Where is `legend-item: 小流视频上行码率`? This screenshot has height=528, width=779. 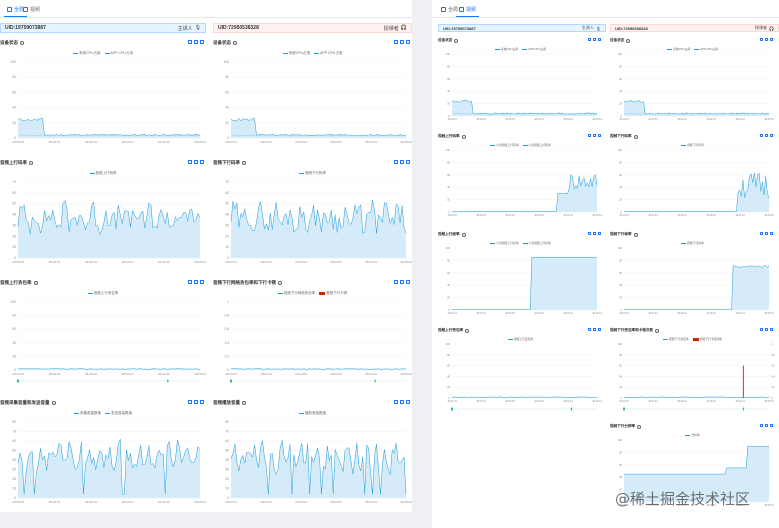 legend-item: 小流视频上行码率 is located at coordinates (536, 145).